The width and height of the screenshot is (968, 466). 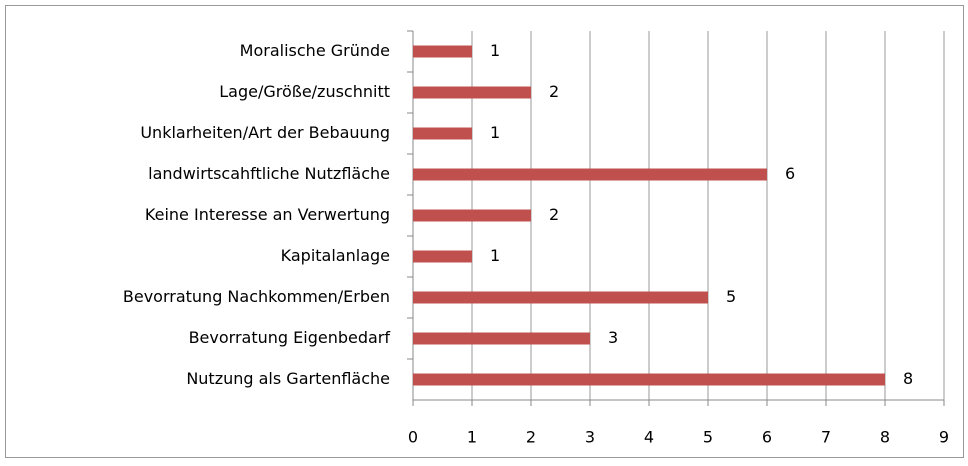 What do you see at coordinates (826, 437) in the screenshot?
I see `x-tick-label: 7` at bounding box center [826, 437].